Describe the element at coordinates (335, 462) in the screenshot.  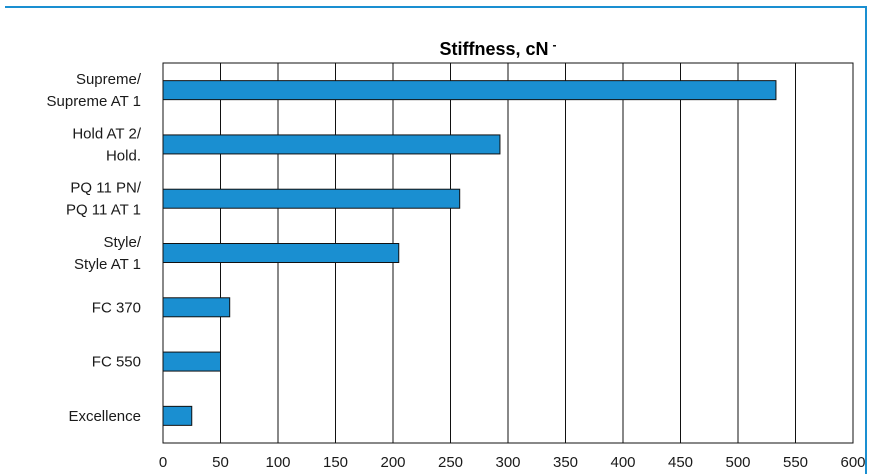
I see `x-tick-label-150: 150` at that location.